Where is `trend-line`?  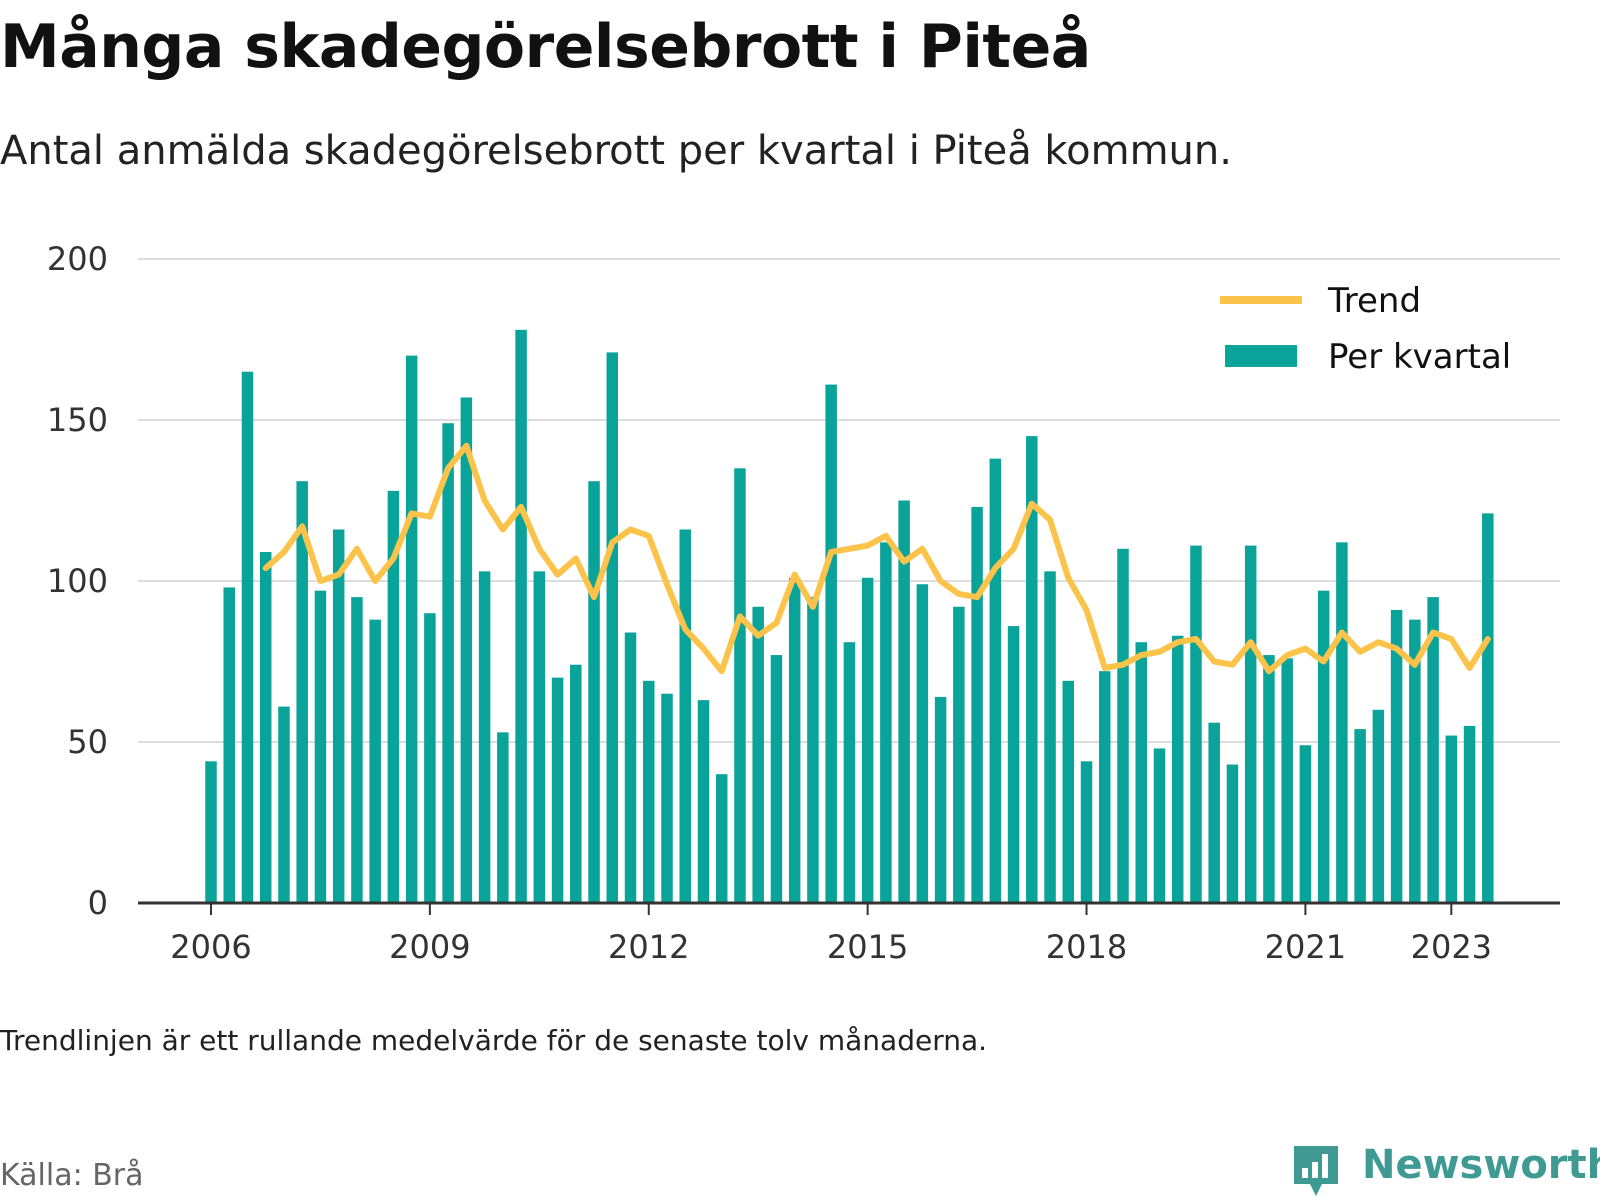 trend-line is located at coordinates (876, 558).